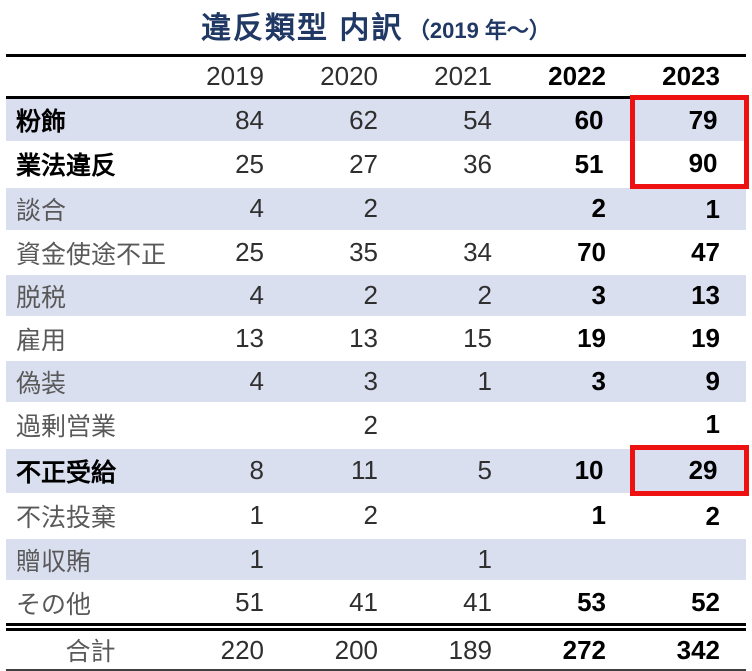 The height and width of the screenshot is (671, 752). What do you see at coordinates (91, 253) in the screenshot?
I see `row-label: 資金使途不正` at bounding box center [91, 253].